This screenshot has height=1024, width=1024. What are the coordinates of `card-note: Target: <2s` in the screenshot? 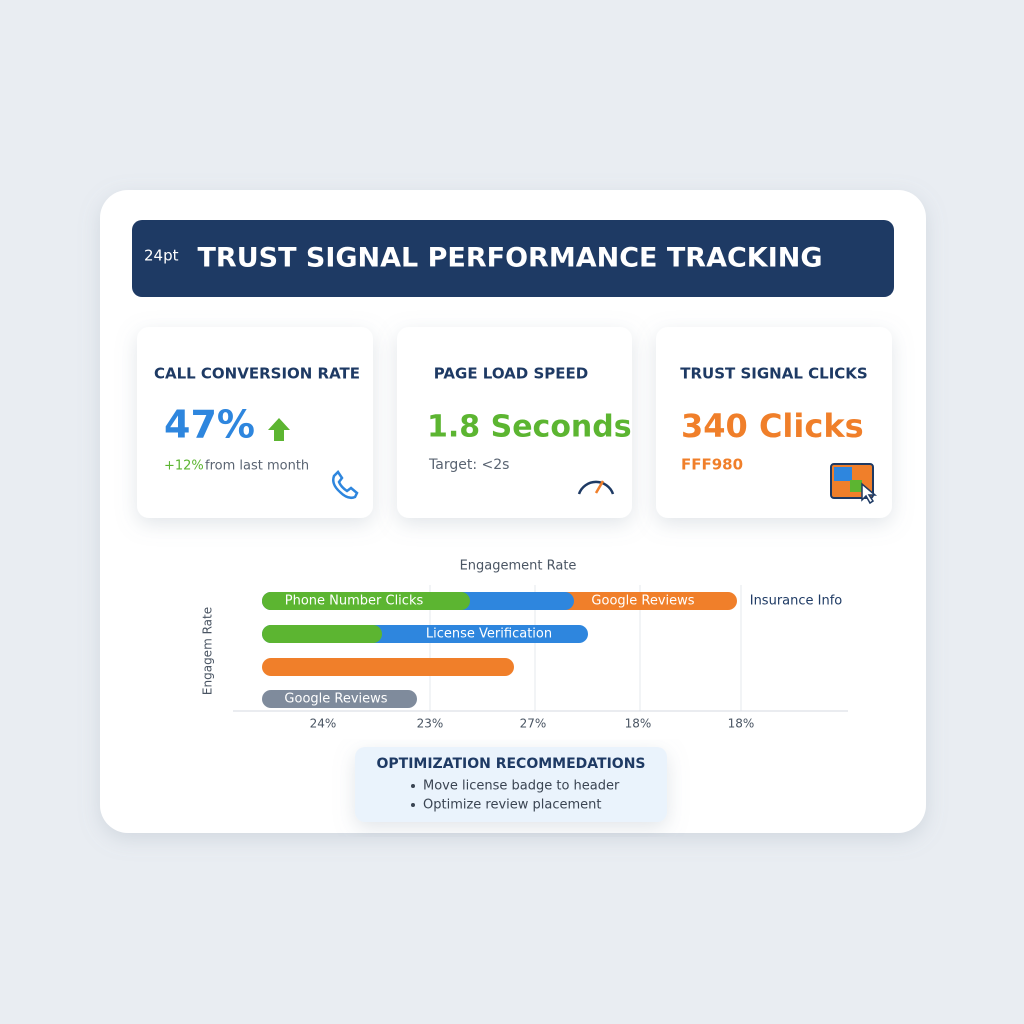 It's located at (468, 465).